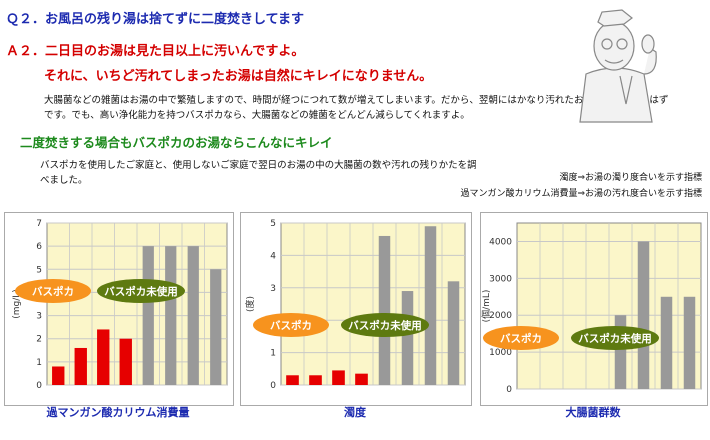  I want to click on turbidity-note: 濁度⇒お湯の濁り度合いを示す指標, so click(630, 178).